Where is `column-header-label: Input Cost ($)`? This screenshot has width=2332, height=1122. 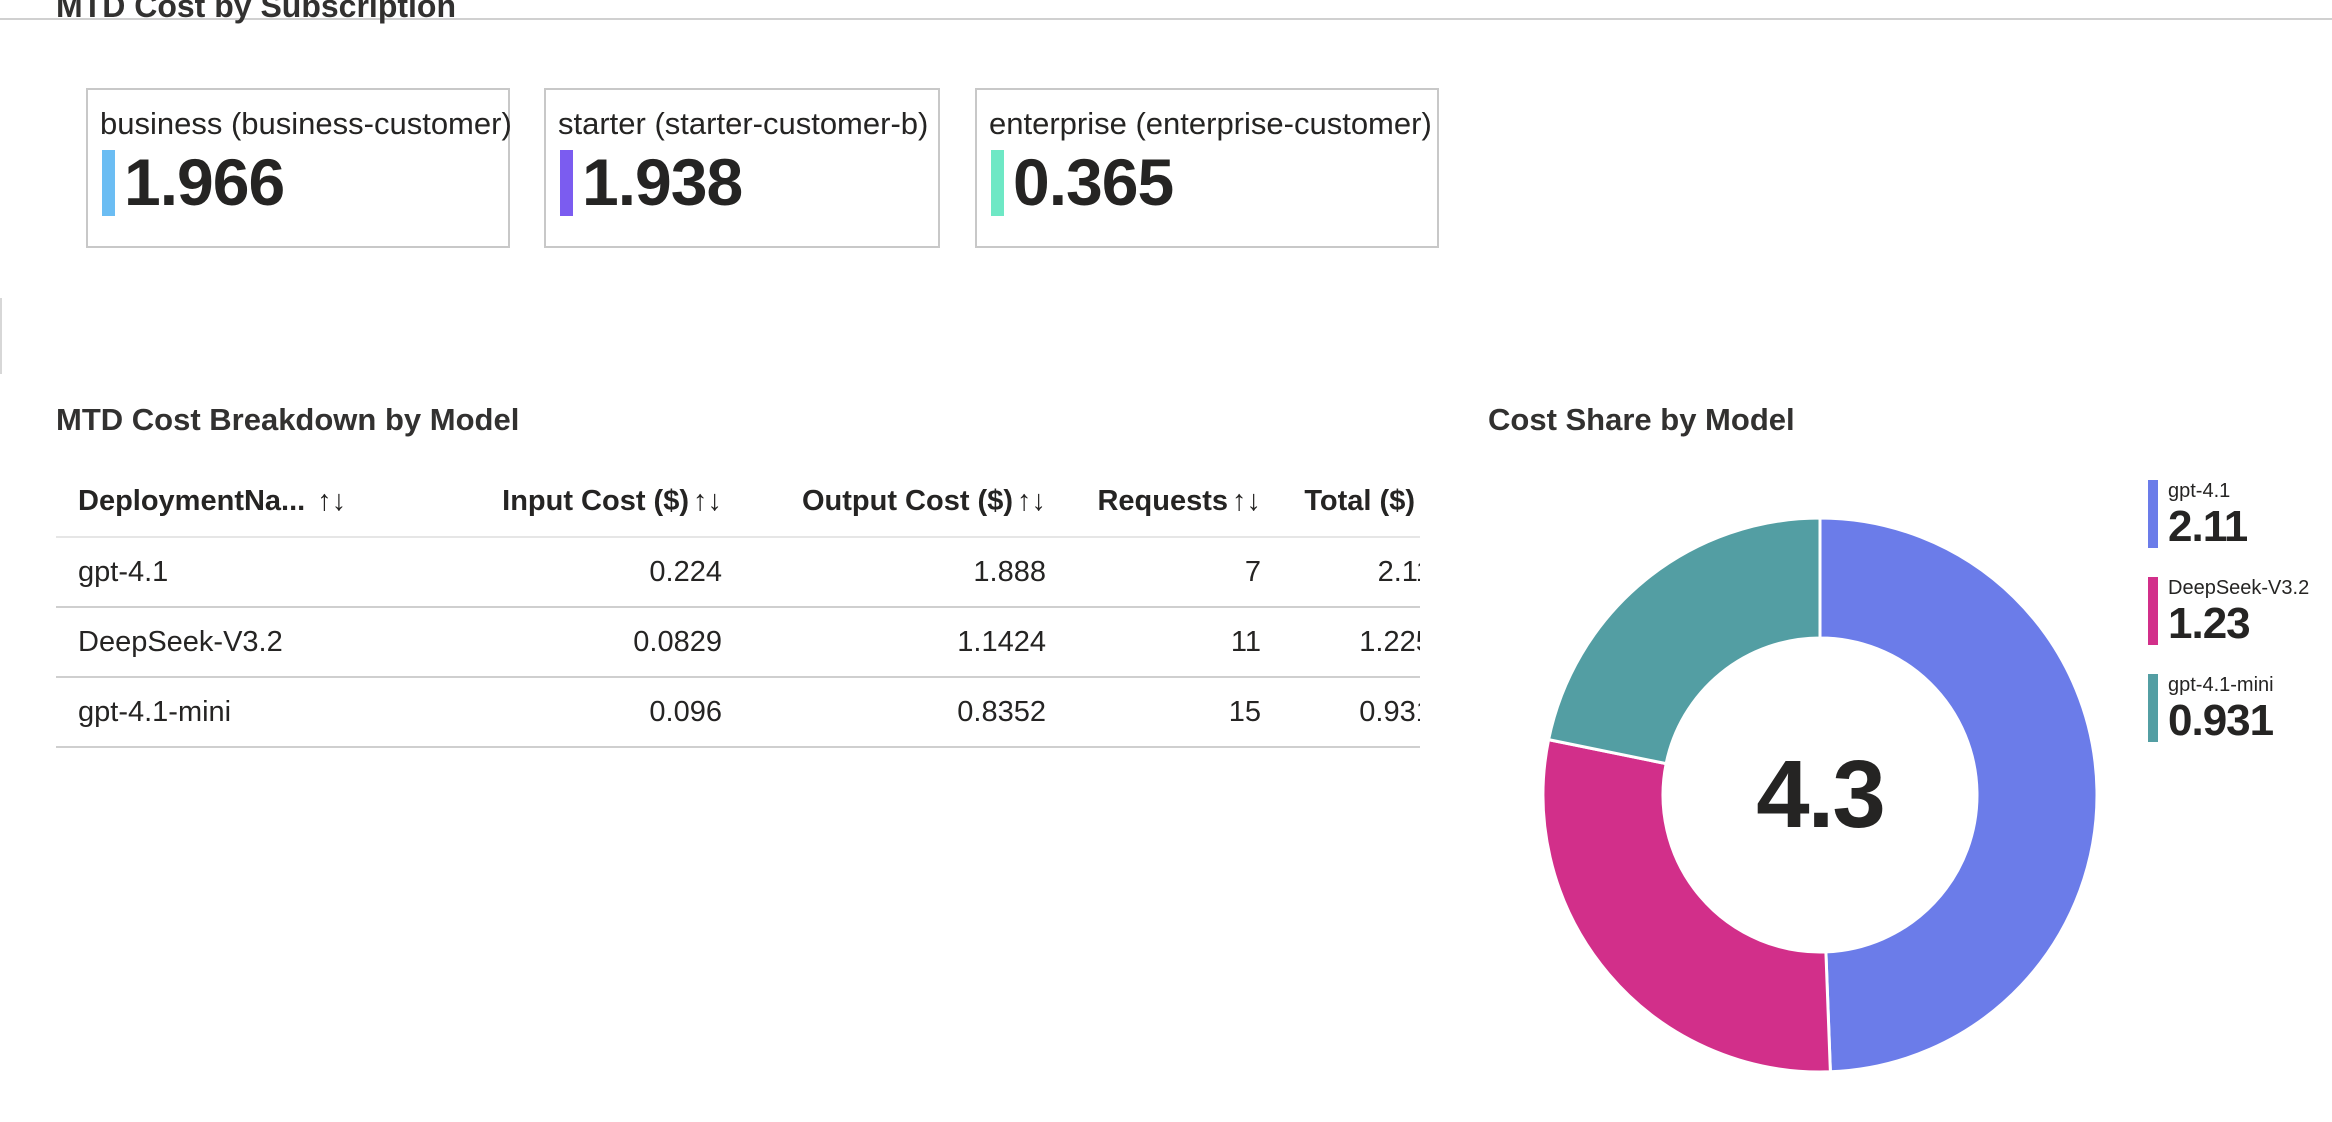 column-header-label: Input Cost ($) is located at coordinates (595, 500).